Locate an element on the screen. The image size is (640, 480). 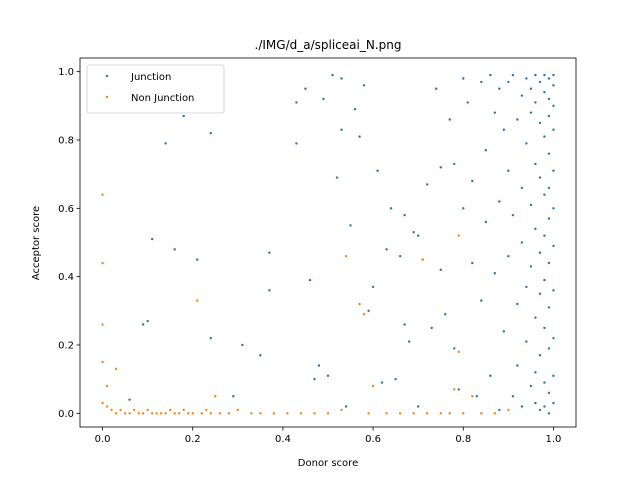
y-axis: 0.0 0.2 0.4 0.6 0.8 1.0 is located at coordinates (69, 243).